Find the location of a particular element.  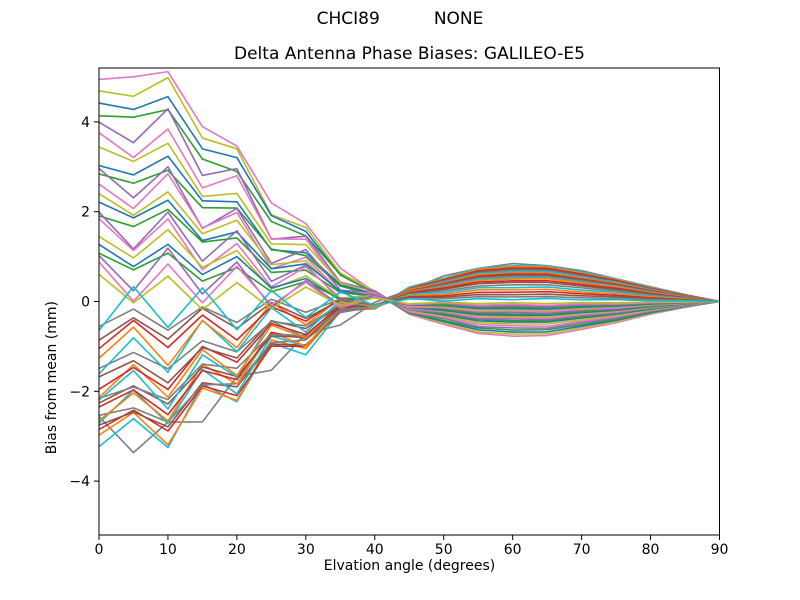

x-tick-label: 70 is located at coordinates (582, 550).